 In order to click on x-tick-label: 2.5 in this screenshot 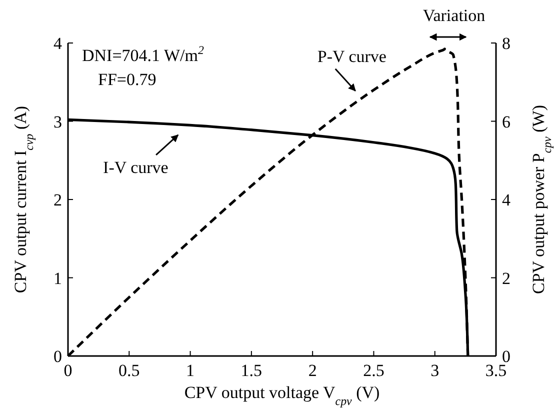, I will do `click(373, 370)`.